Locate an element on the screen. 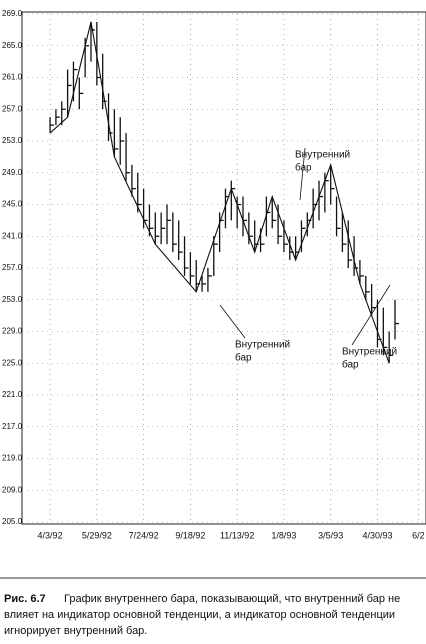 This screenshot has width=426, height=644. x-tick-label: 6/2 is located at coordinates (418, 535).